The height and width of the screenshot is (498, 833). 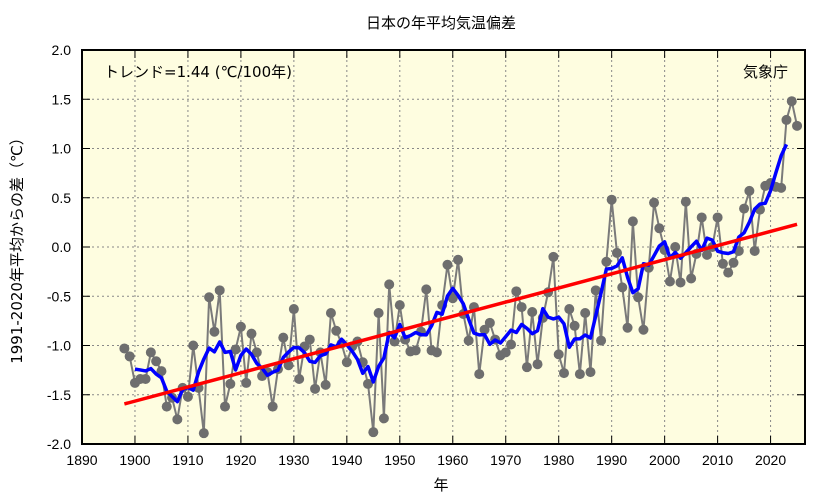 I want to click on x-tick-label: 1940, so click(x=346, y=460).